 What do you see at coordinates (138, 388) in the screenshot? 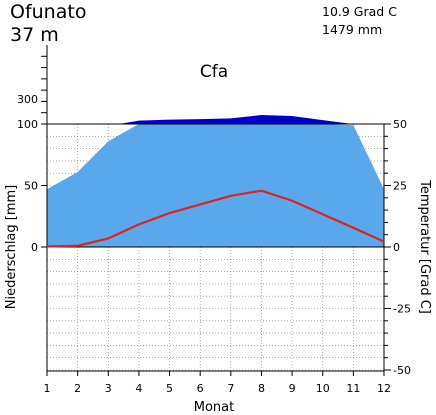
I see `x-tick-label: 4` at bounding box center [138, 388].